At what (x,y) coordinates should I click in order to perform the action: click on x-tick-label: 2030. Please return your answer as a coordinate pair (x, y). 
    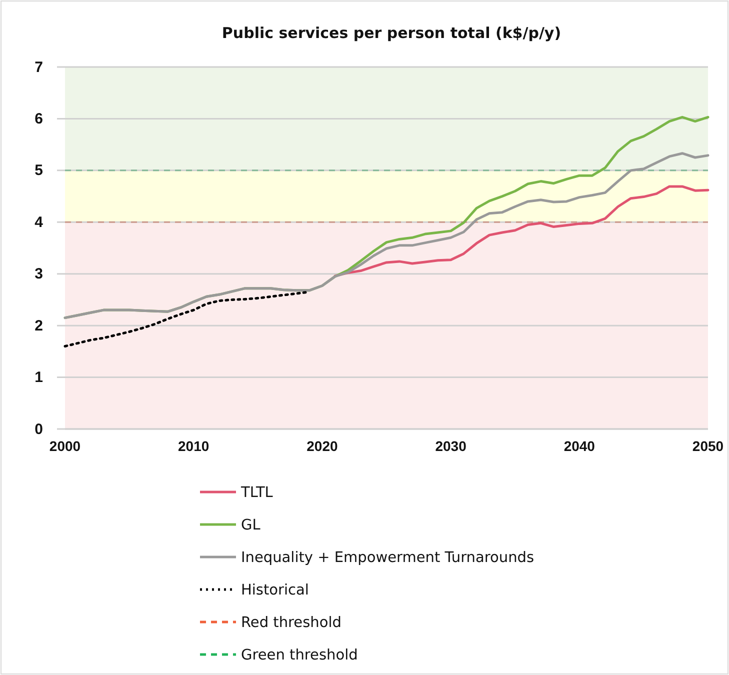
    Looking at the image, I should click on (451, 446).